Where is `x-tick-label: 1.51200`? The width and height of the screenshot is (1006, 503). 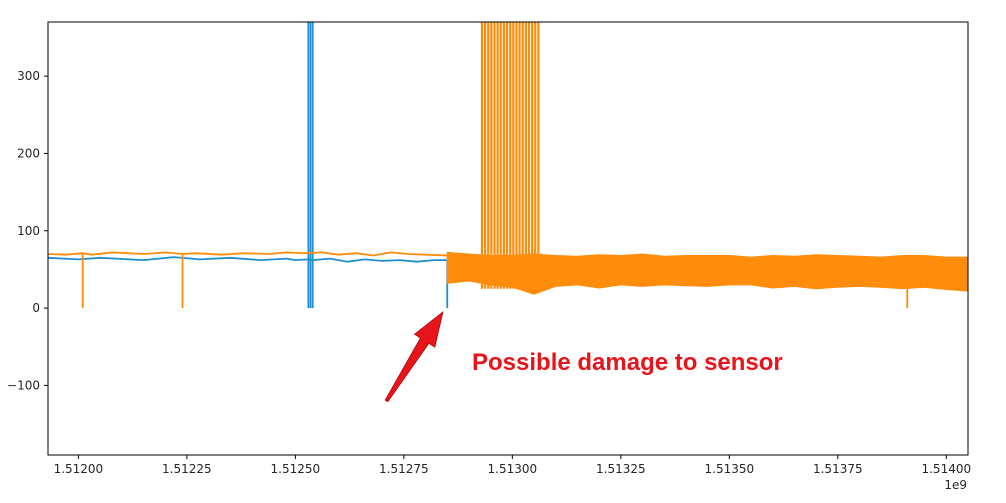
x-tick-label: 1.51200 is located at coordinates (79, 469).